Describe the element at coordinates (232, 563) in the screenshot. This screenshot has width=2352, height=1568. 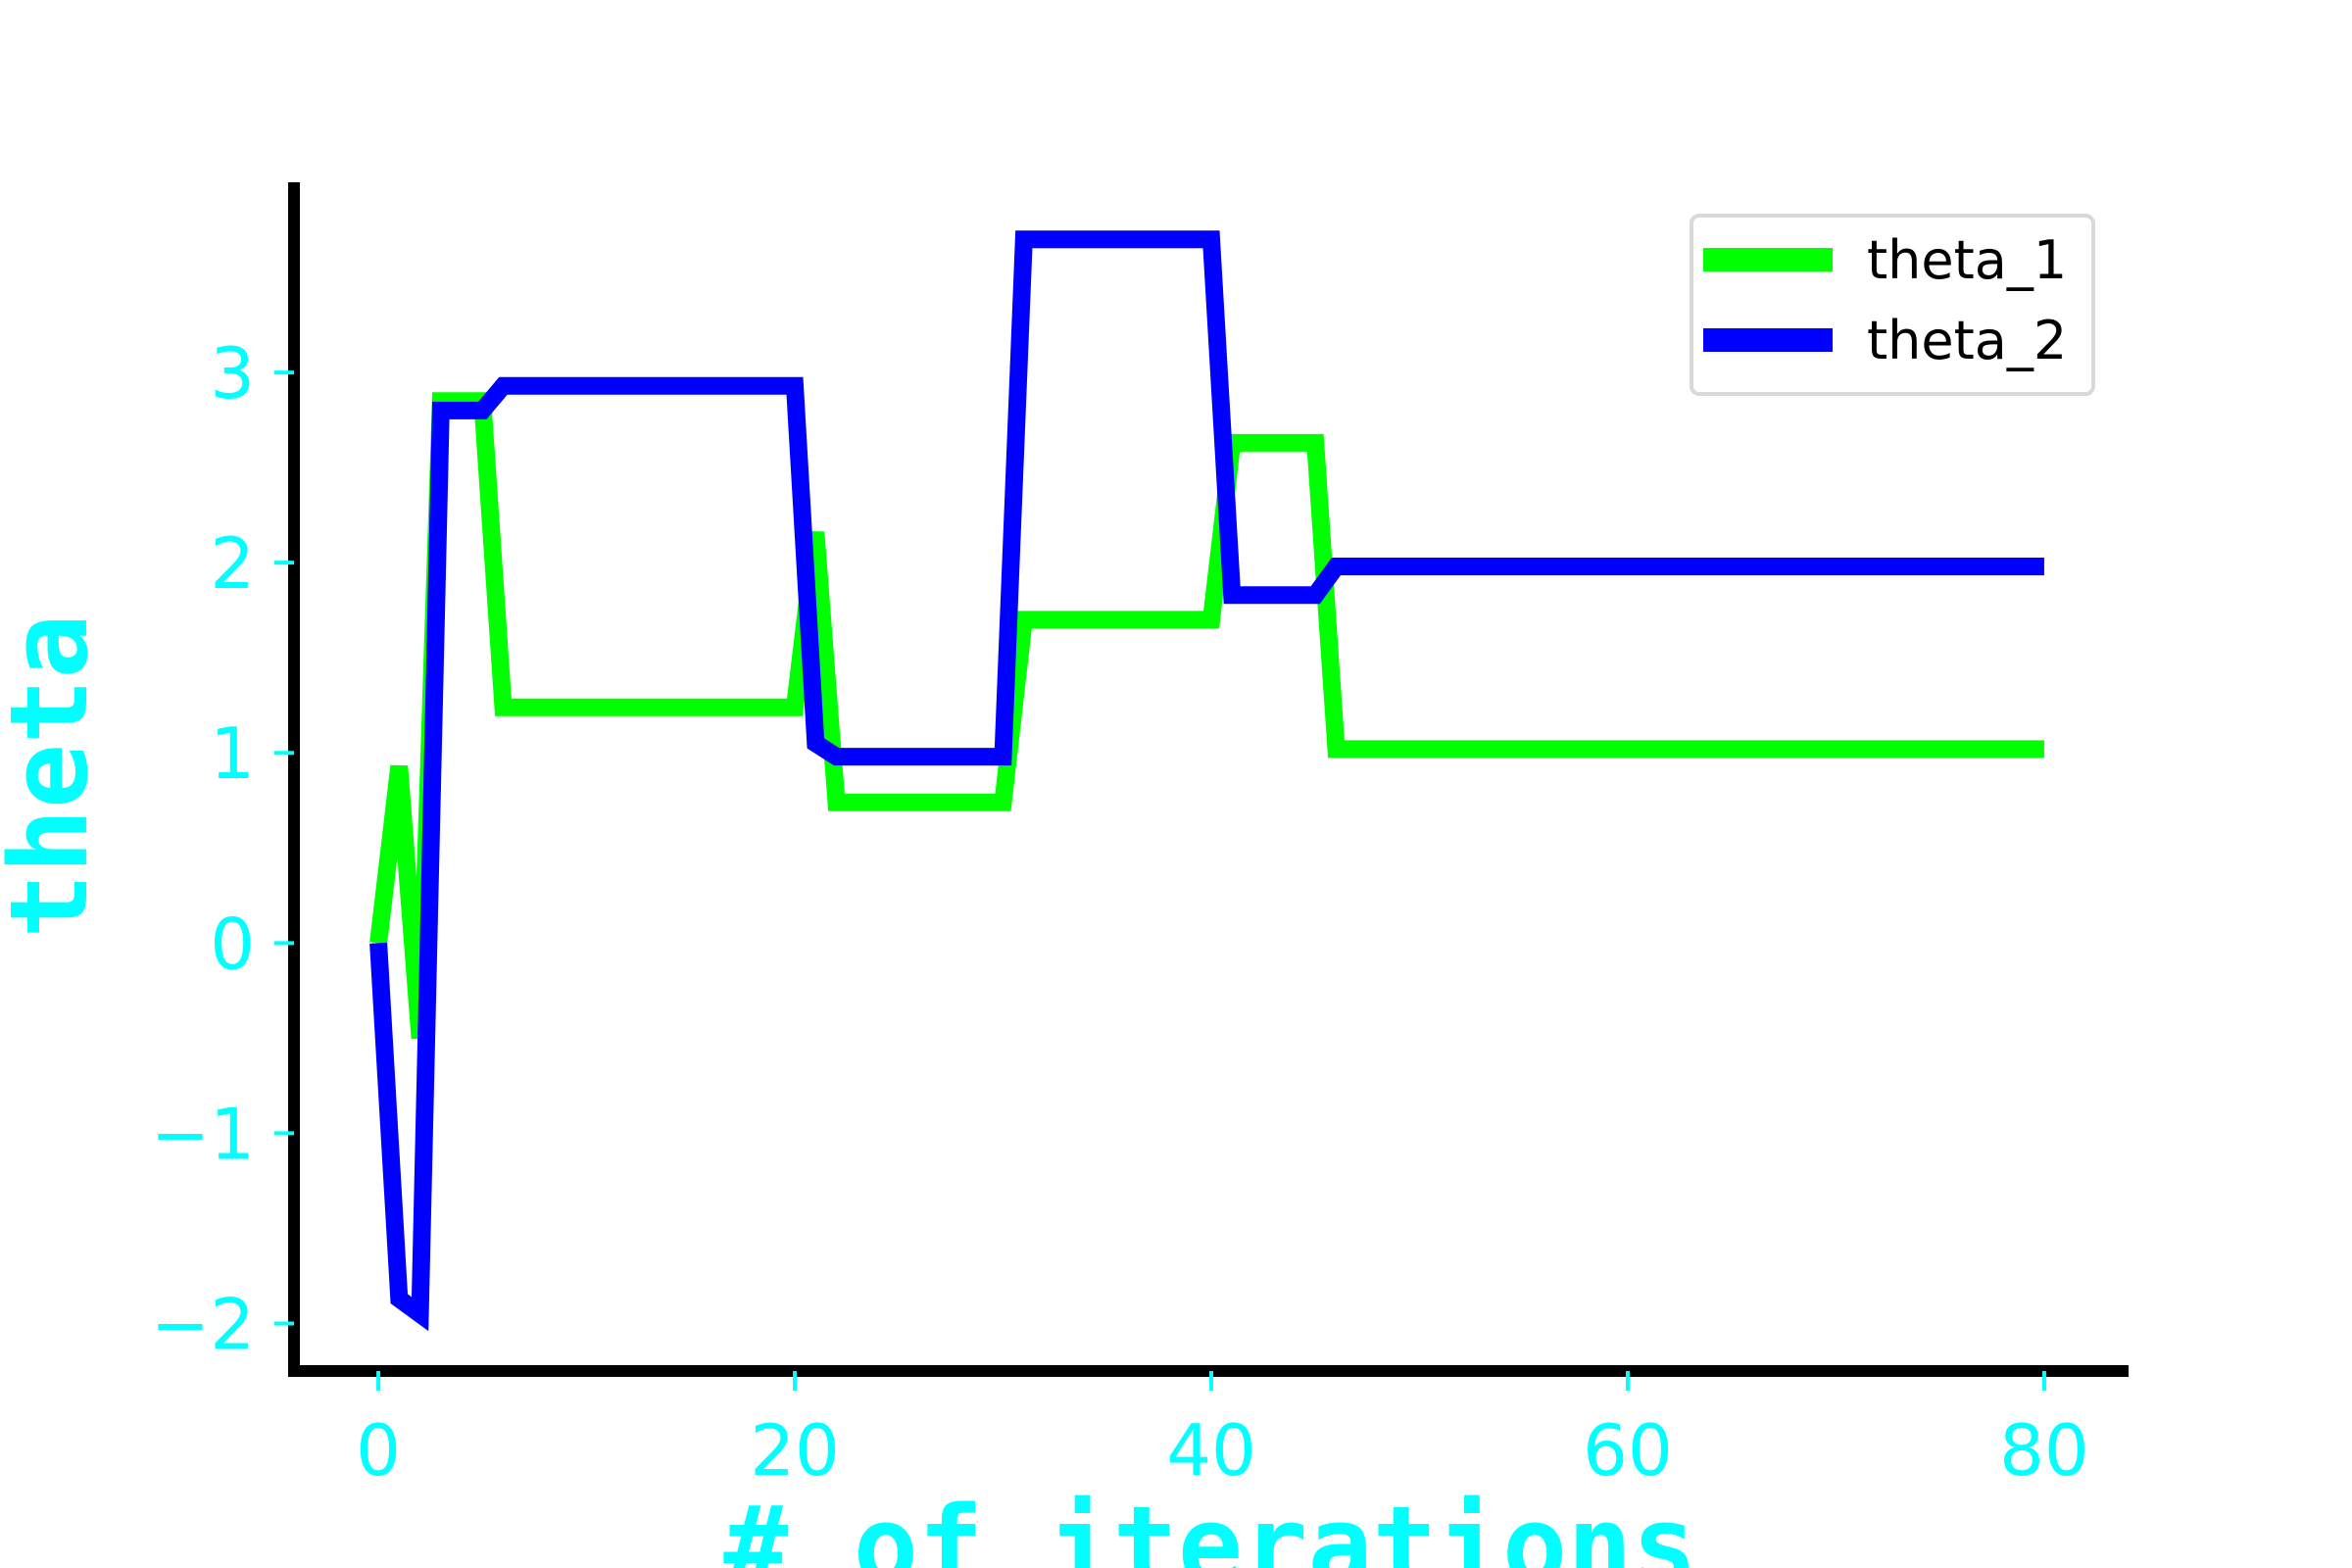
I see `y-tick-label: 2` at that location.